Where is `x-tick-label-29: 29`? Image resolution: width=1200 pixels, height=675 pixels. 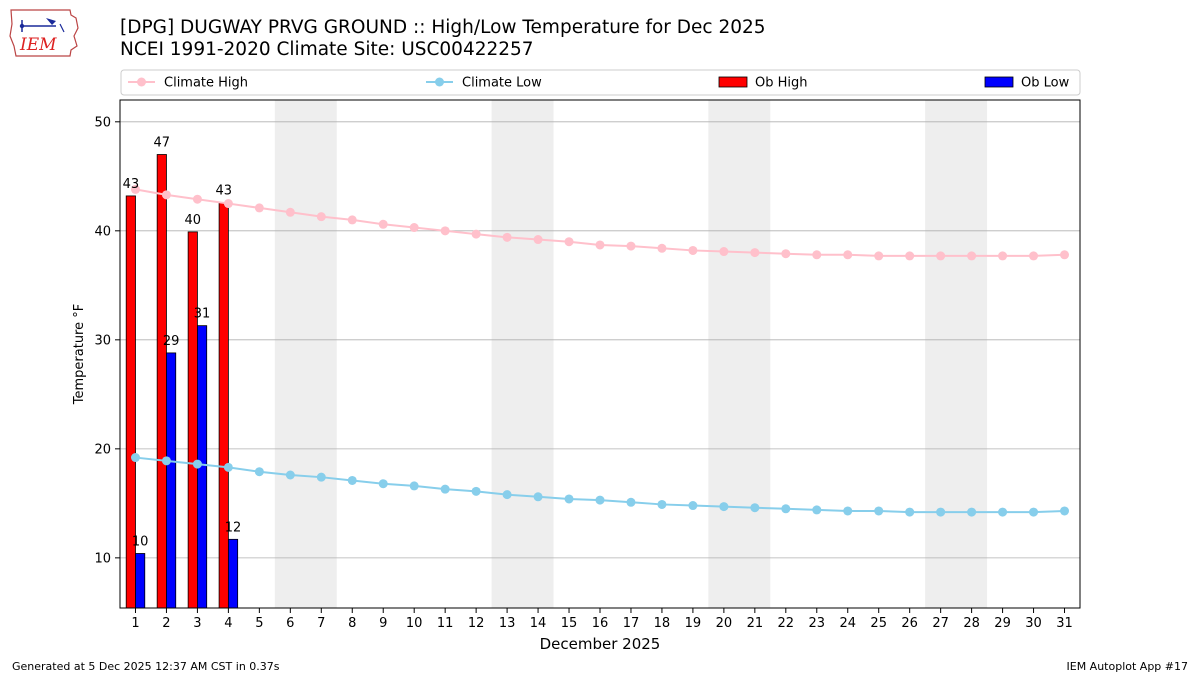
x-tick-label-29: 29 is located at coordinates (1002, 623).